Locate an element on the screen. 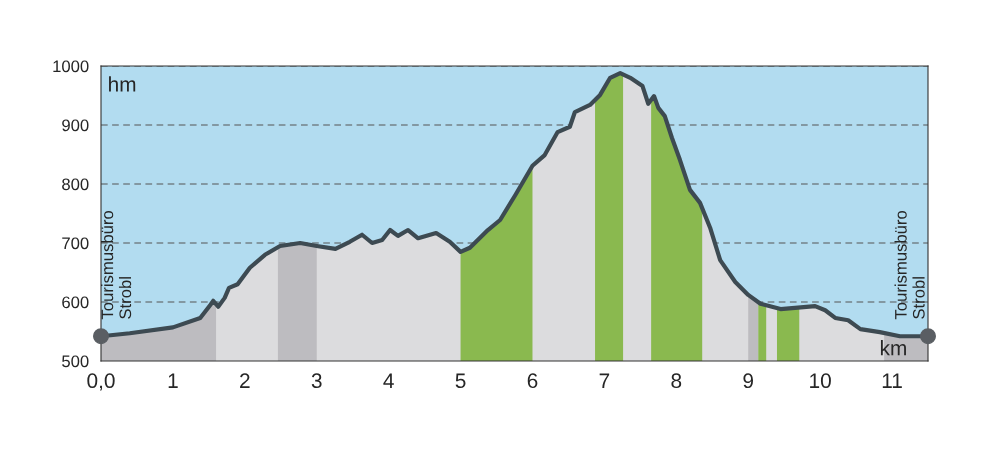 This screenshot has height=454, width=1005. x-tick-label: 7 is located at coordinates (604, 380).